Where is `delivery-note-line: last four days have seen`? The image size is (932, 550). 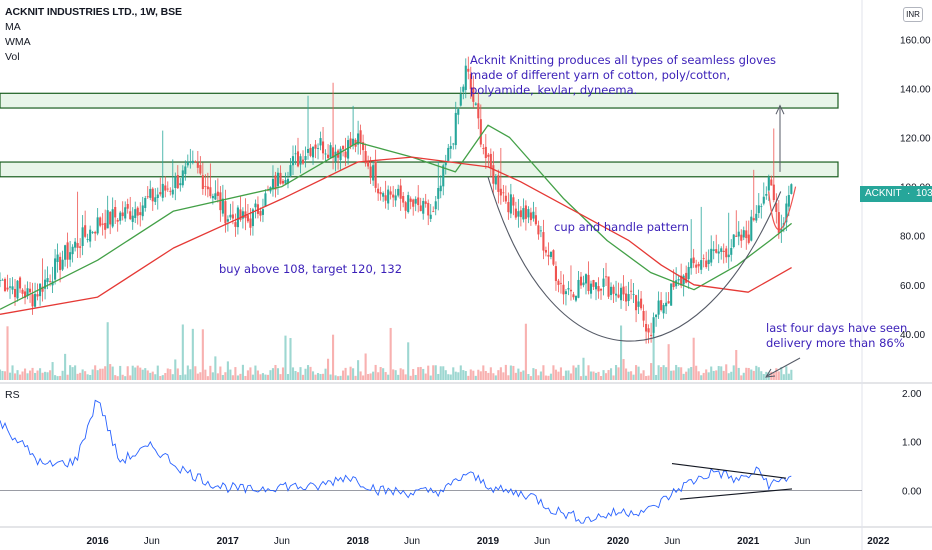
delivery-note-line: last four days have seen is located at coordinates (837, 328).